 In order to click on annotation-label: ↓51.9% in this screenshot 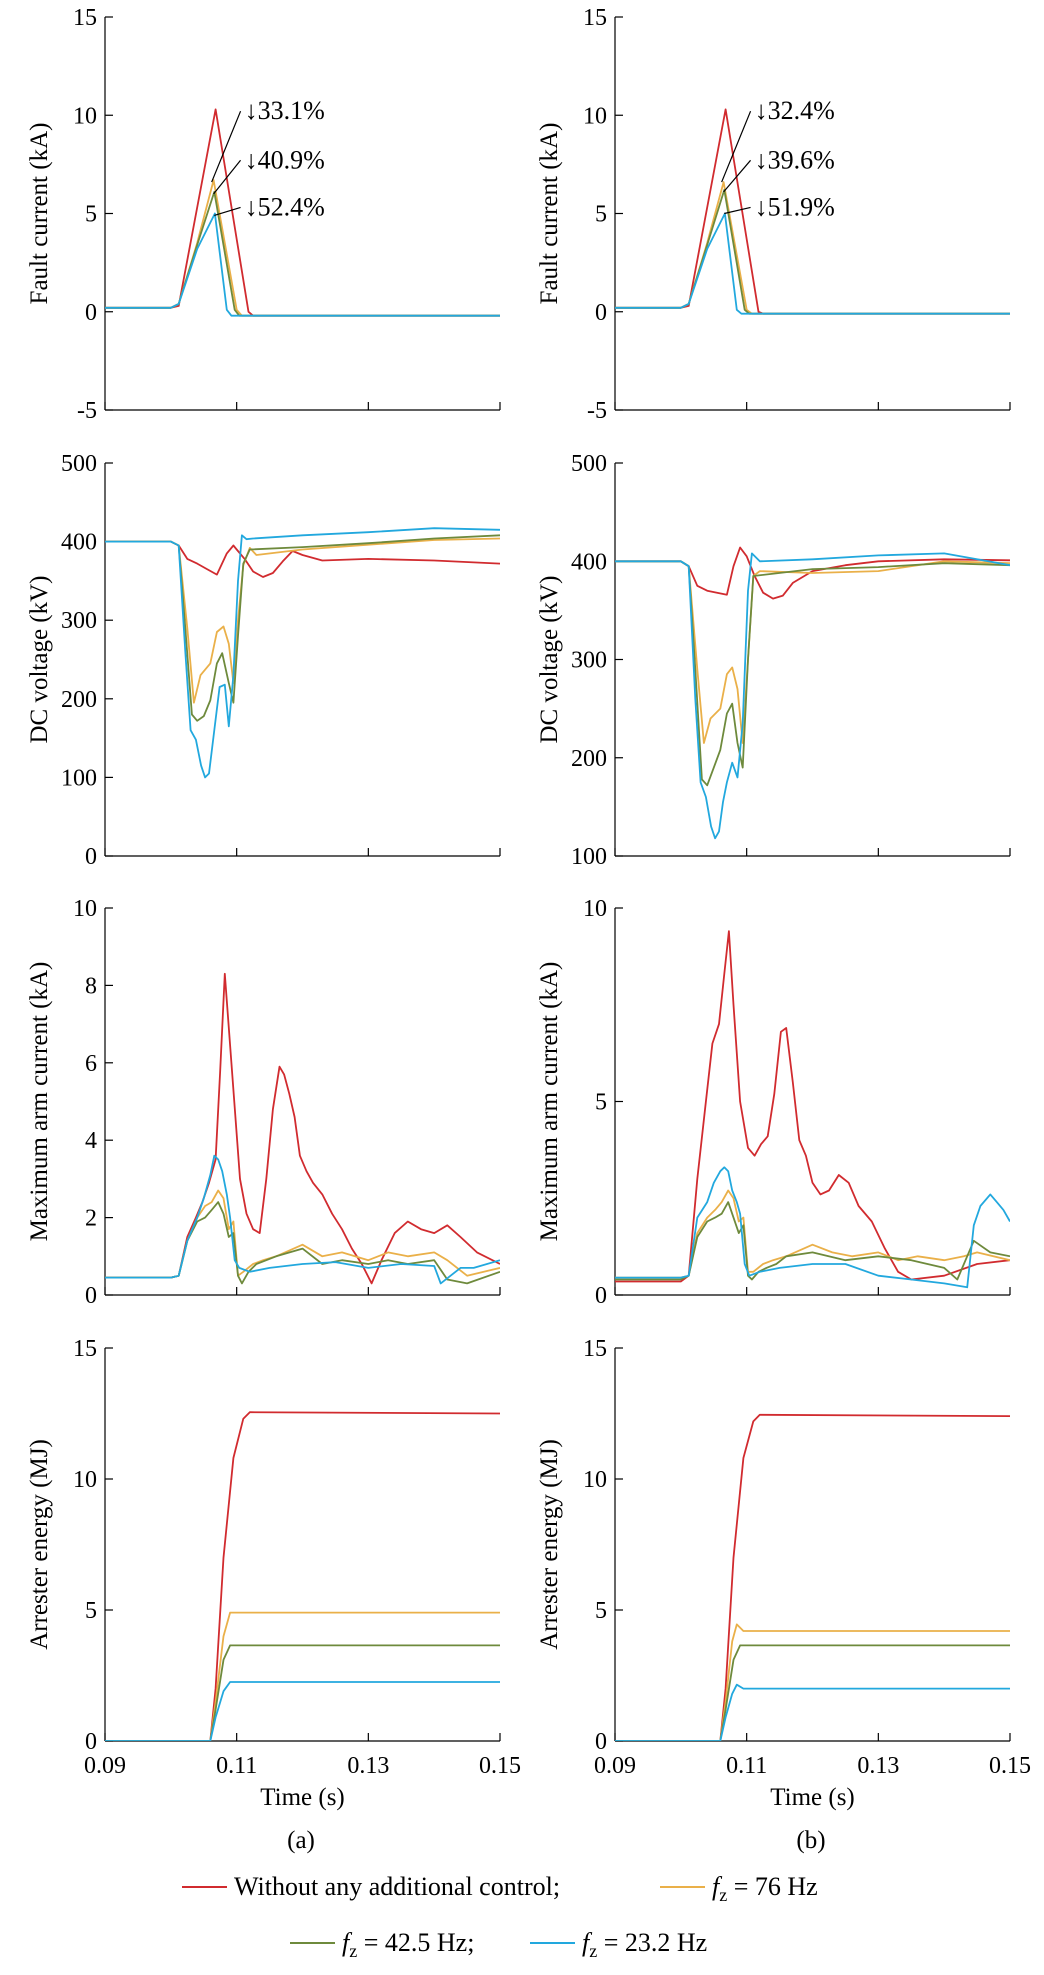, I will do `click(795, 206)`.